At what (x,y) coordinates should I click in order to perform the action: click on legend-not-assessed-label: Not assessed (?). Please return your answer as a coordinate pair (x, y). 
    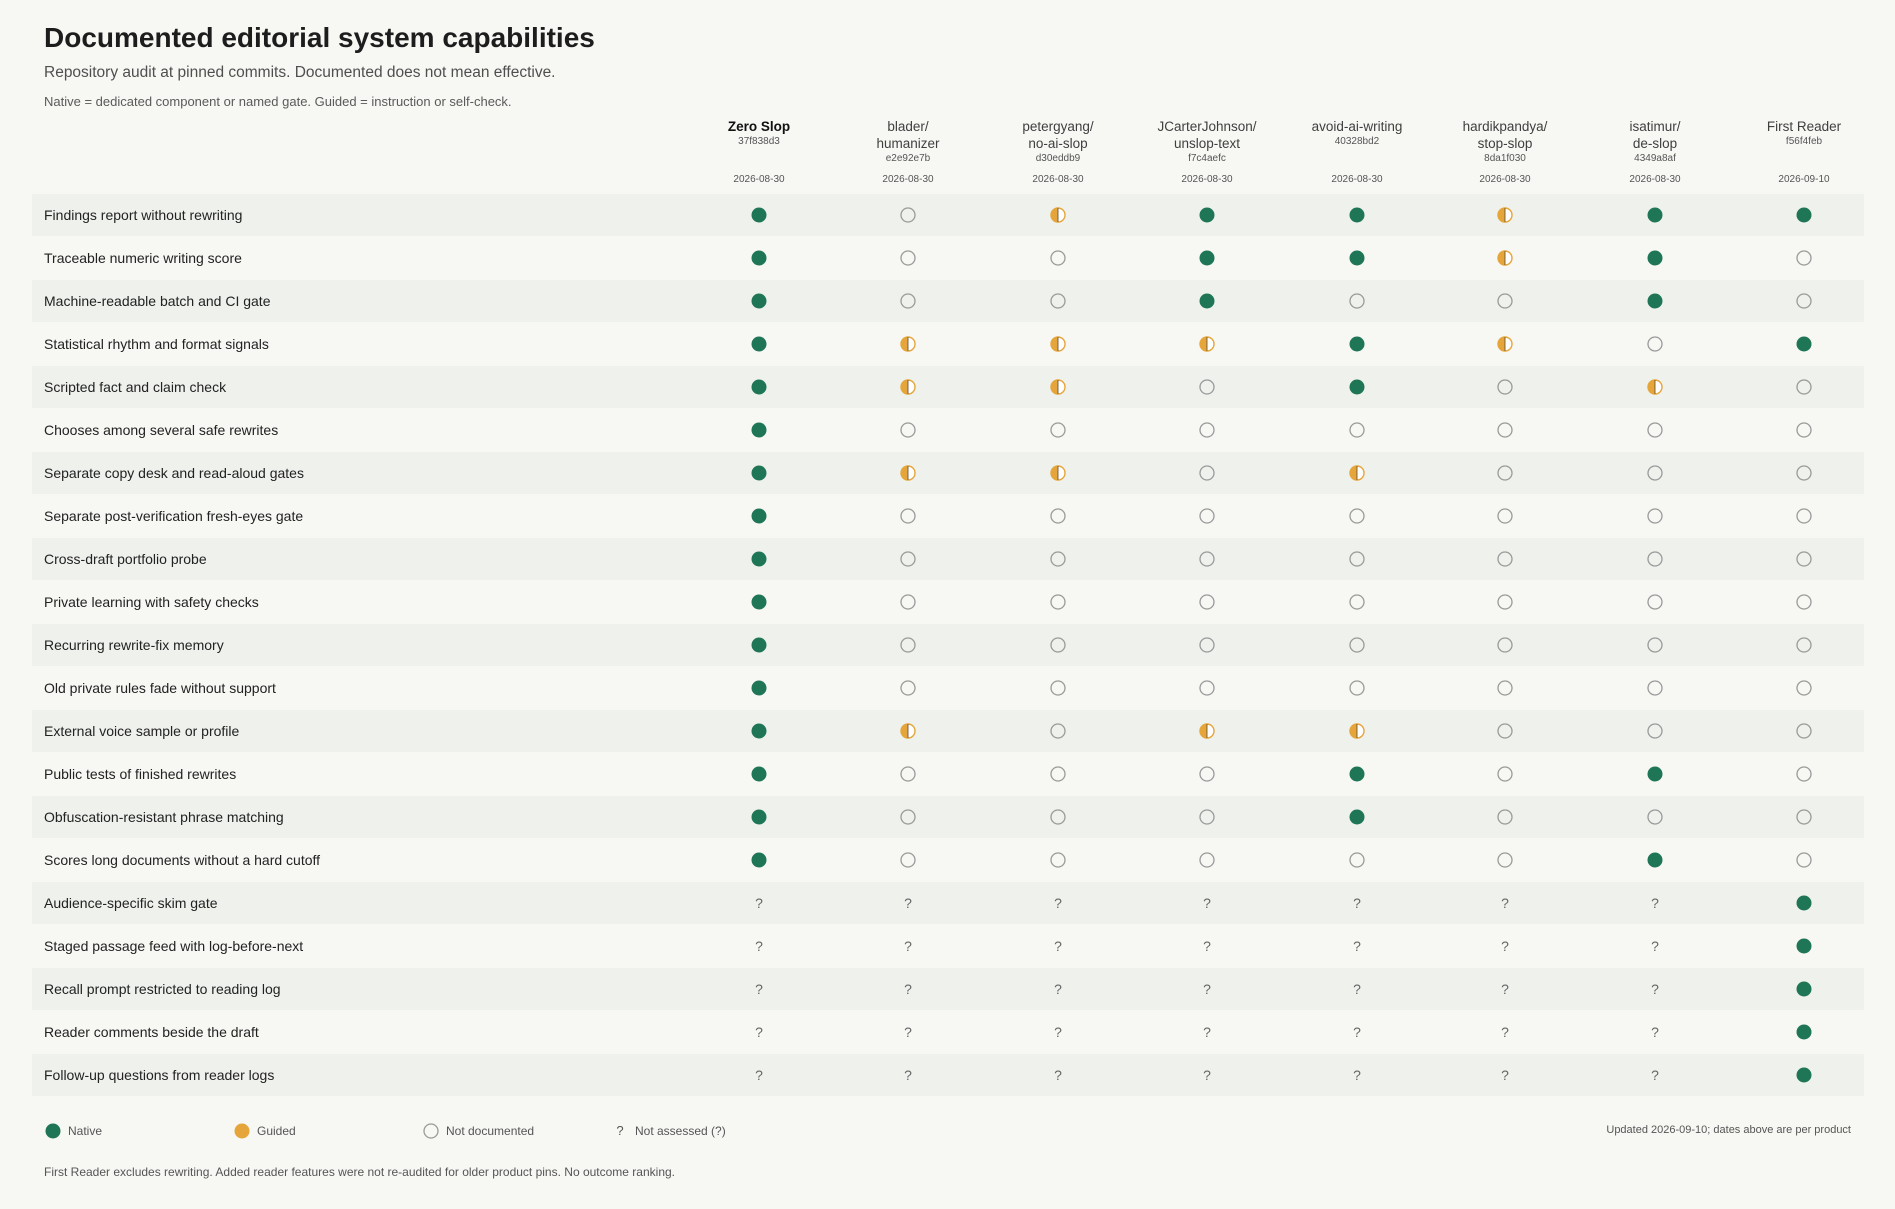
    Looking at the image, I should click on (680, 1131).